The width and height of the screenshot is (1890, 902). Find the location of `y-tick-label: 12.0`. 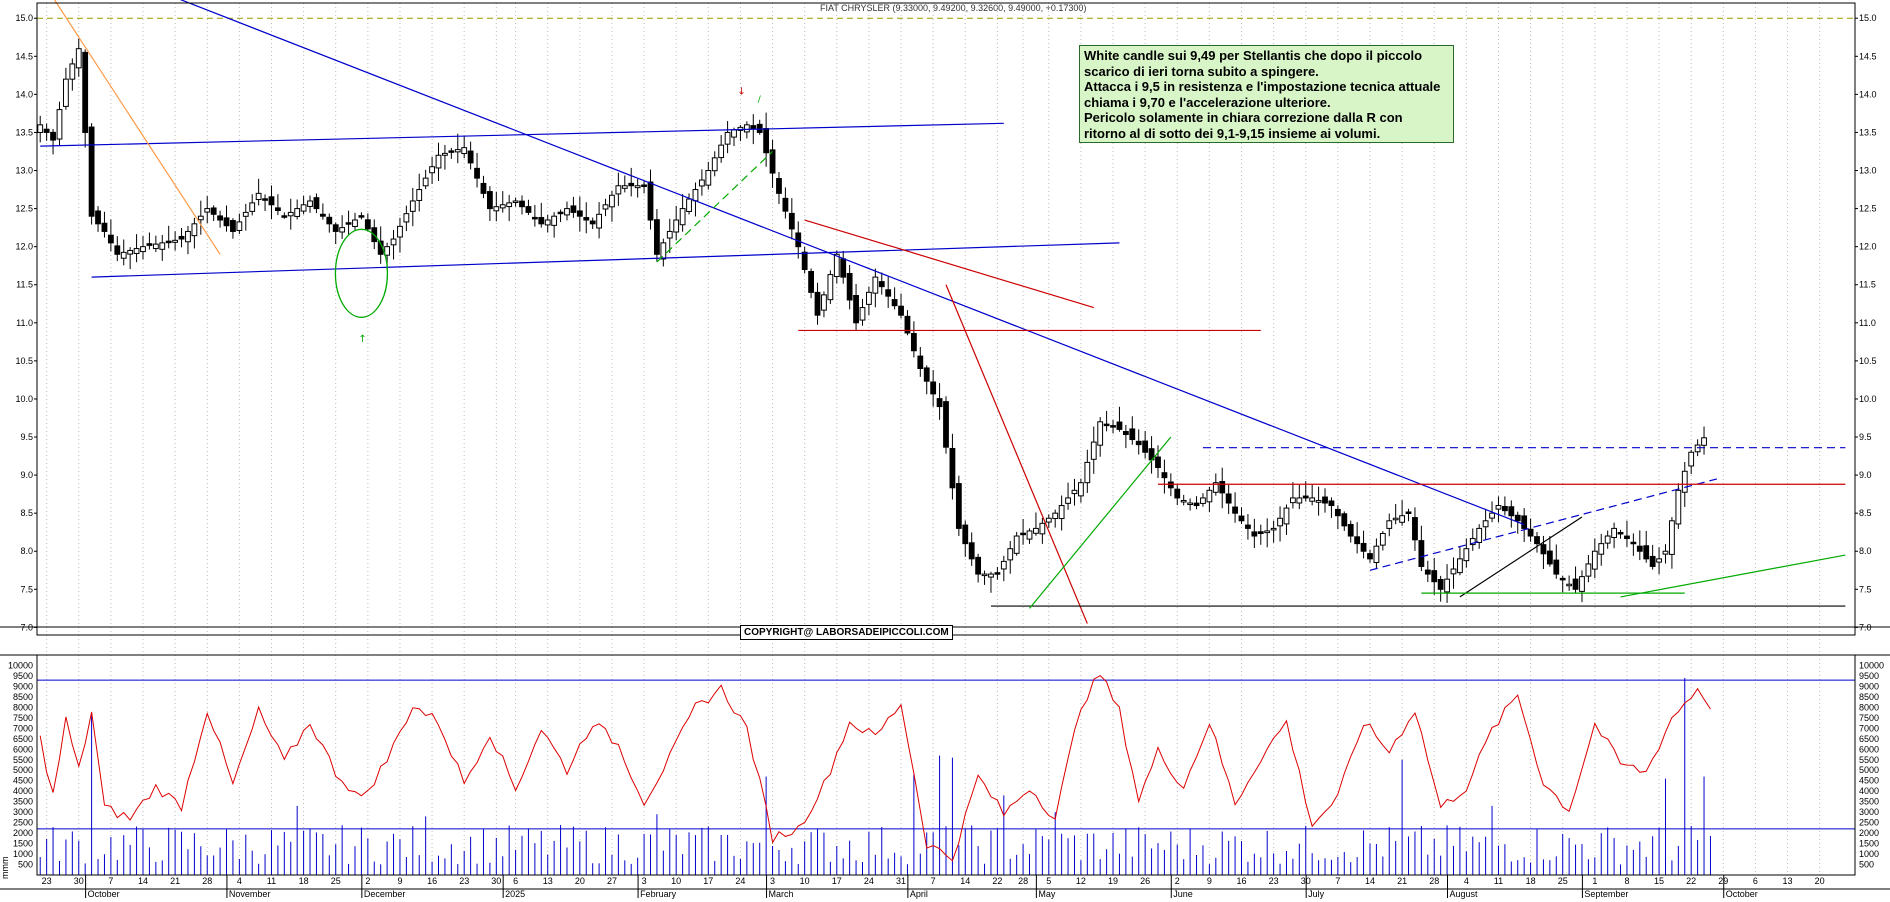

y-tick-label: 12.0 is located at coordinates (24, 247).